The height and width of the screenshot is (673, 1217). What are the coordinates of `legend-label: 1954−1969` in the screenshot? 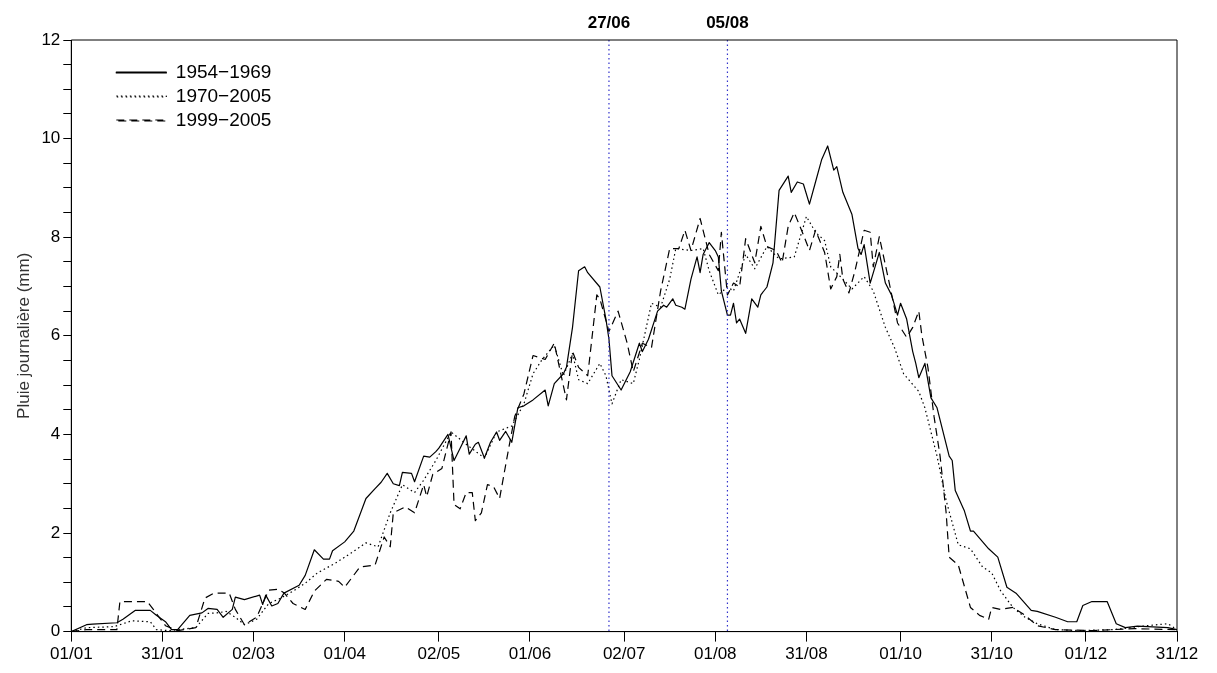 It's located at (223, 71).